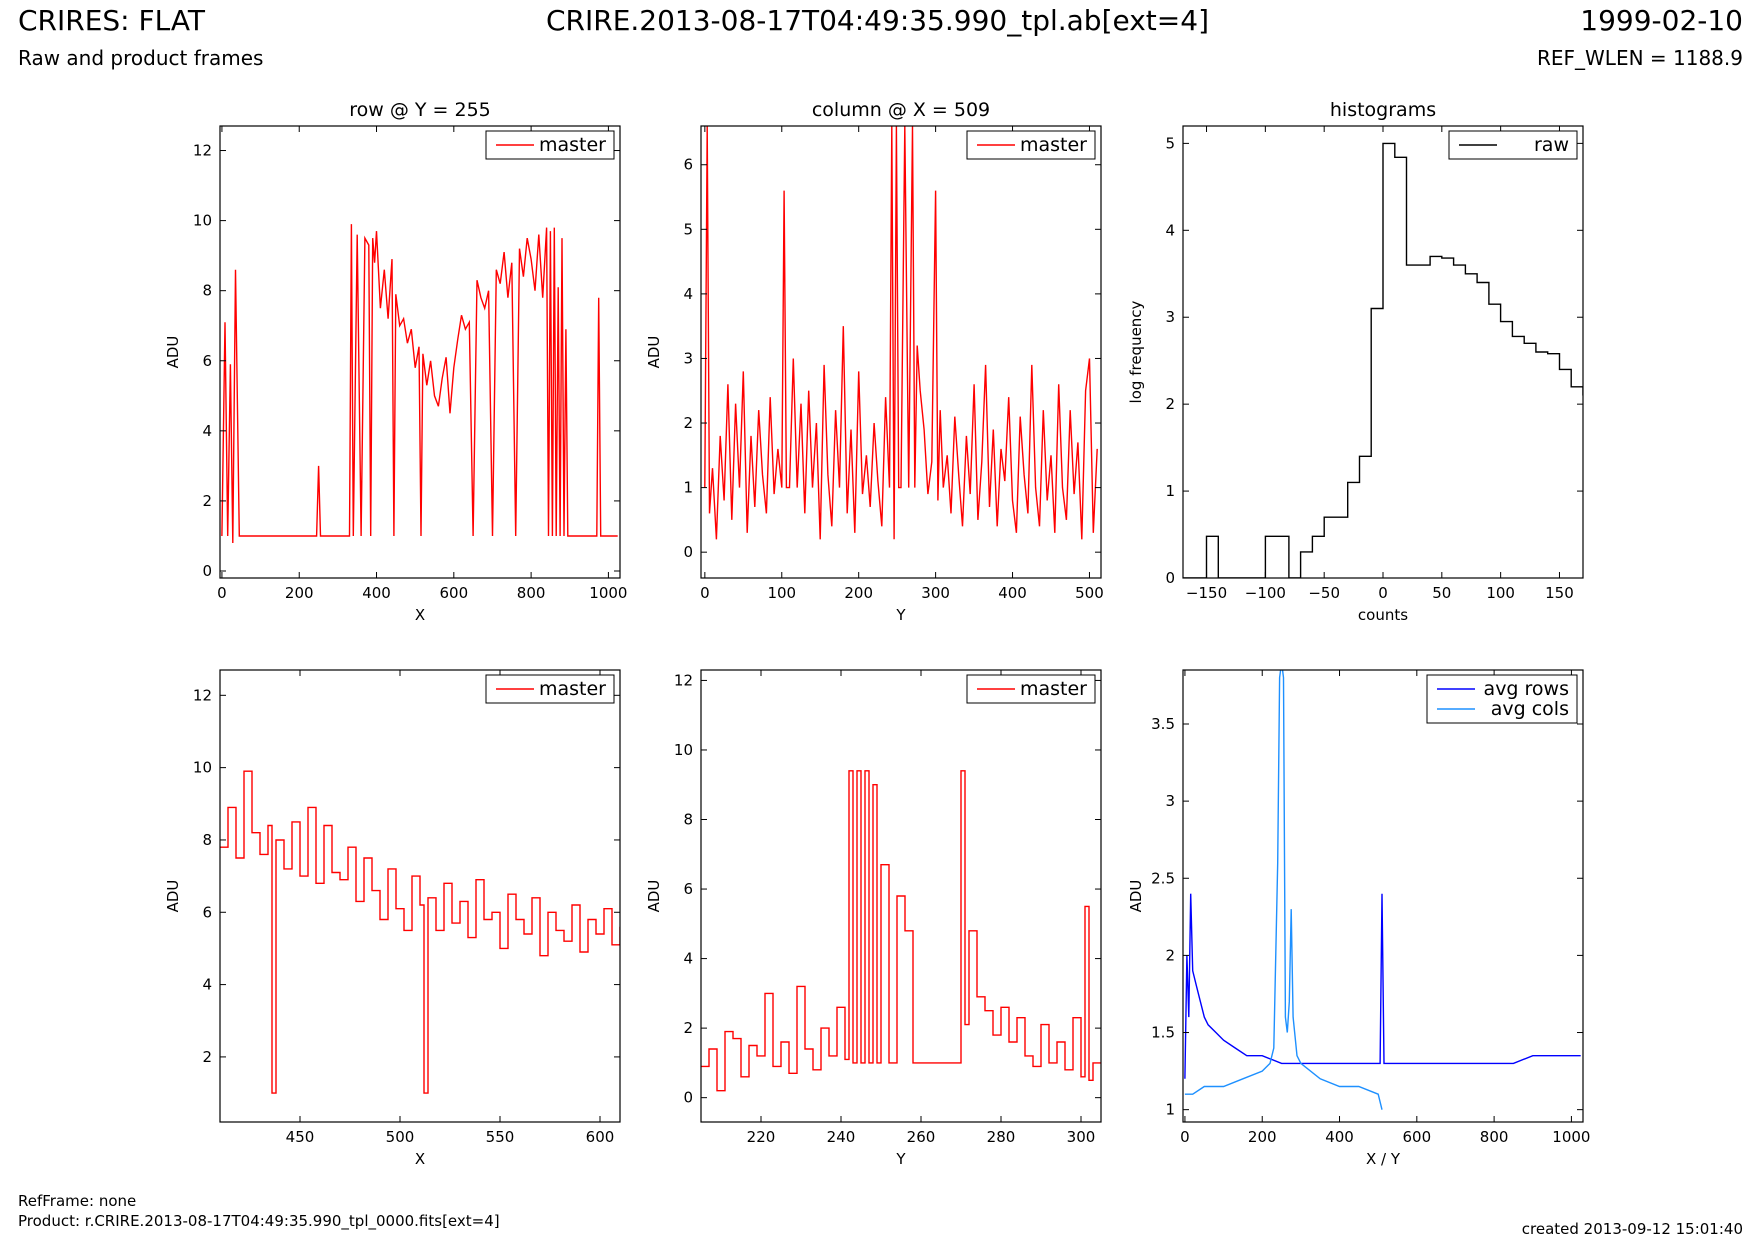 The height and width of the screenshot is (1245, 1755). What do you see at coordinates (1551, 145) in the screenshot?
I see `histograms-legend-label: raw` at bounding box center [1551, 145].